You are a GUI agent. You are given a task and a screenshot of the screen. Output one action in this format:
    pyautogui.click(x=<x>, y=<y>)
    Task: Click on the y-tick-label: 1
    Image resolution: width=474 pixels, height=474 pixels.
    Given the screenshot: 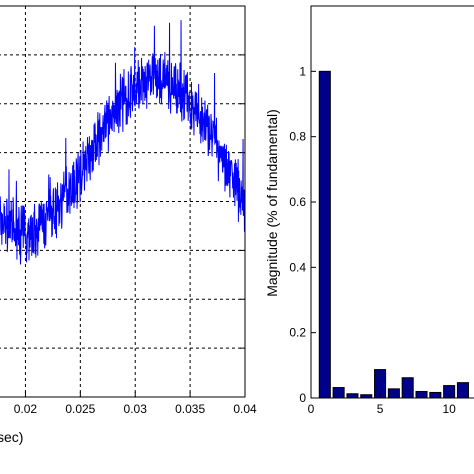 What is the action you would take?
    pyautogui.click(x=302, y=71)
    